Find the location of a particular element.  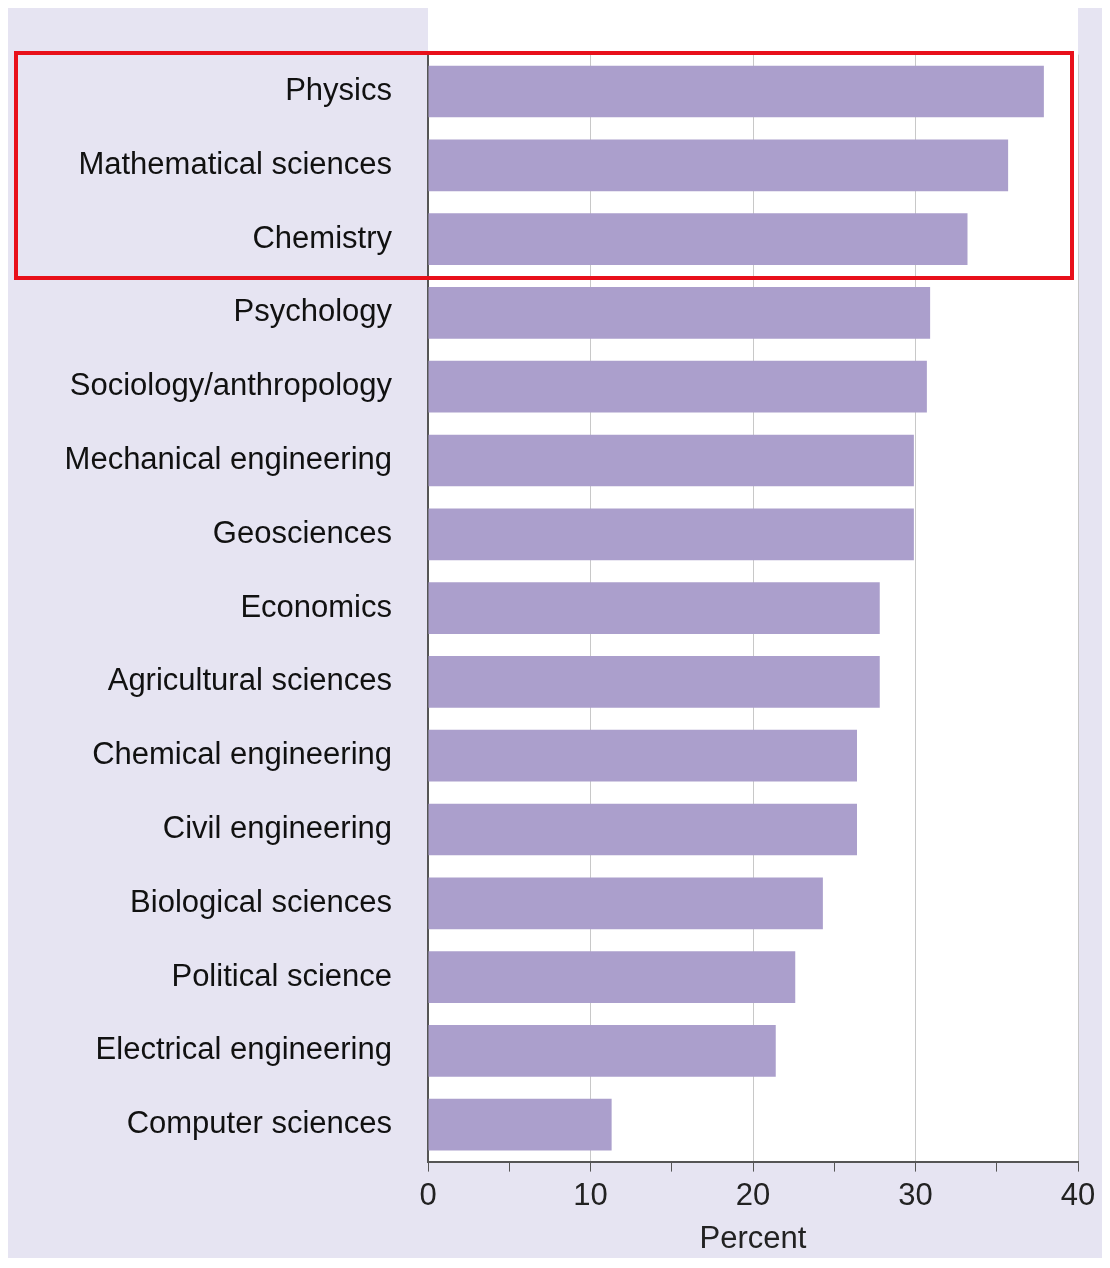

x-tick-label: 20 is located at coordinates (753, 1194).